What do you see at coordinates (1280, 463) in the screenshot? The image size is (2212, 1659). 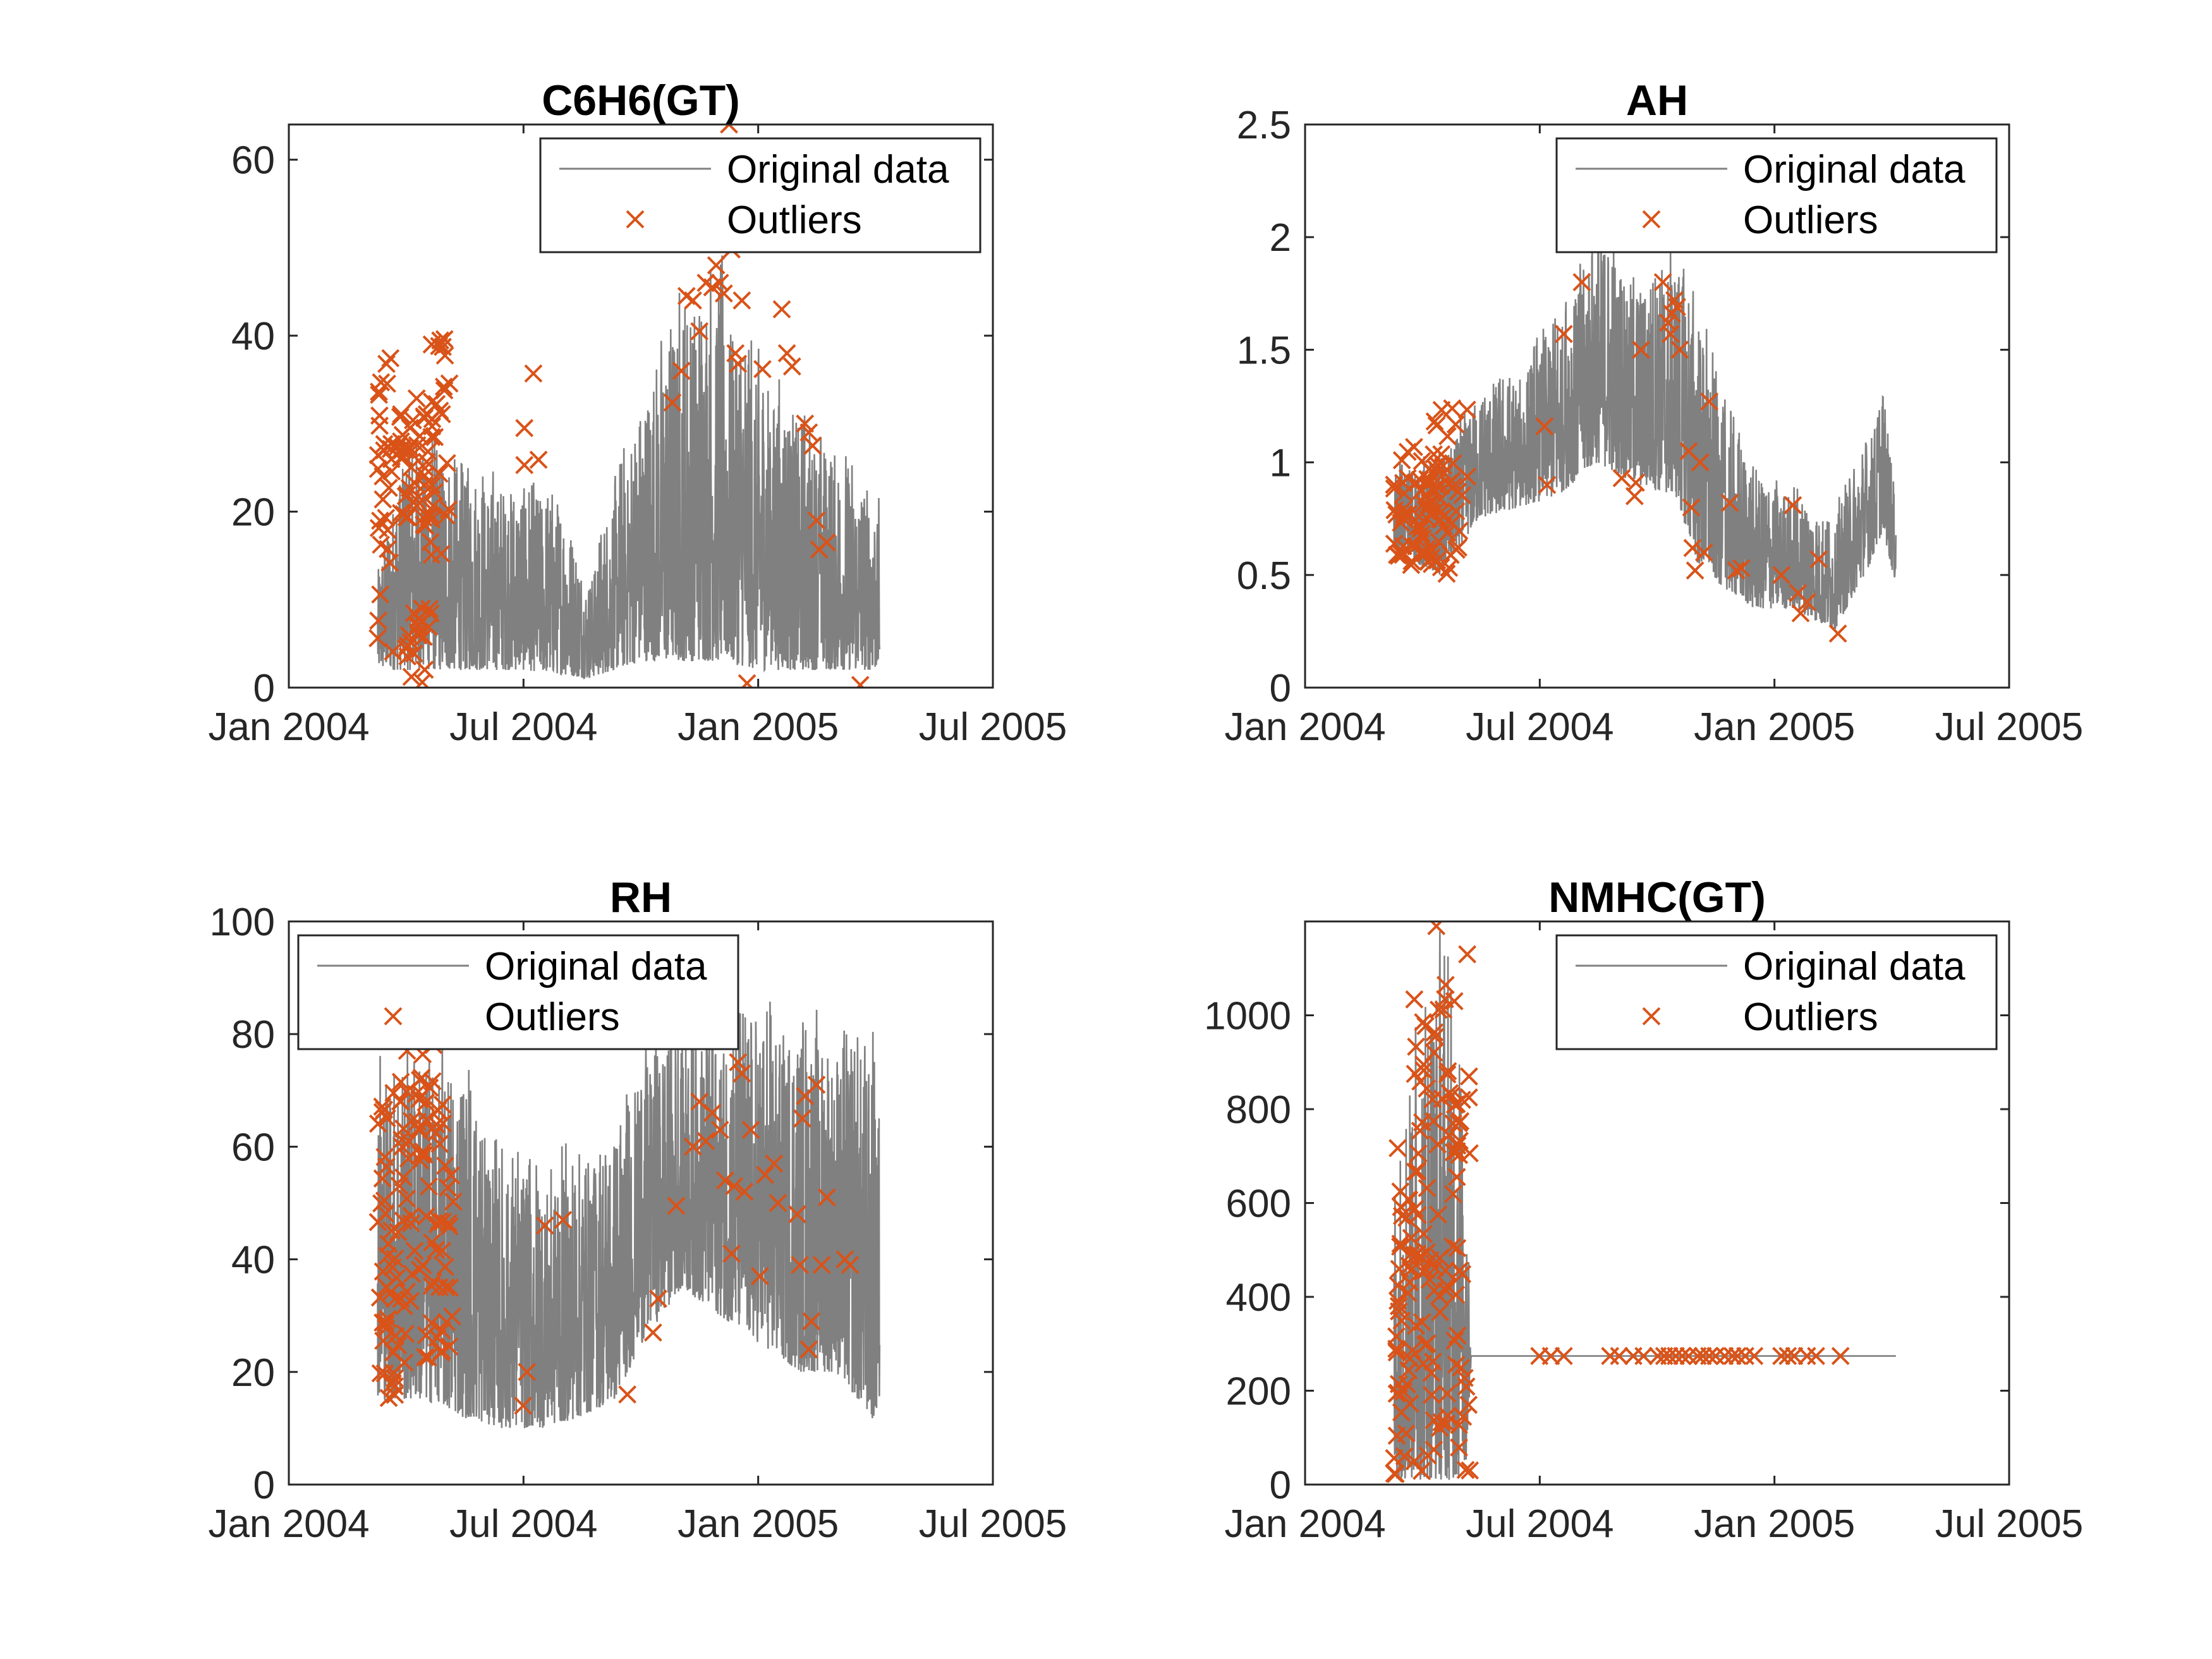 I see `y-tick-label: 1` at bounding box center [1280, 463].